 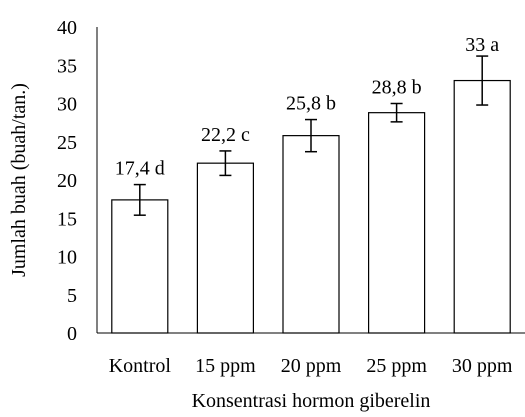 What do you see at coordinates (482, 366) in the screenshot?
I see `x-tick-label: 30 ppm` at bounding box center [482, 366].